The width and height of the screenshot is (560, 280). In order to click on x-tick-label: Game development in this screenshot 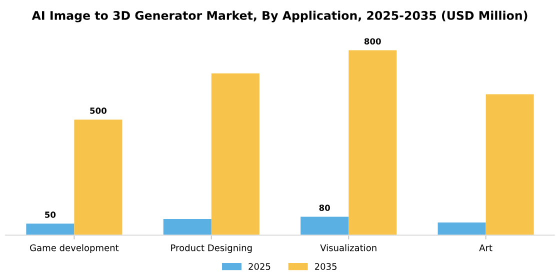, I will do `click(74, 248)`.